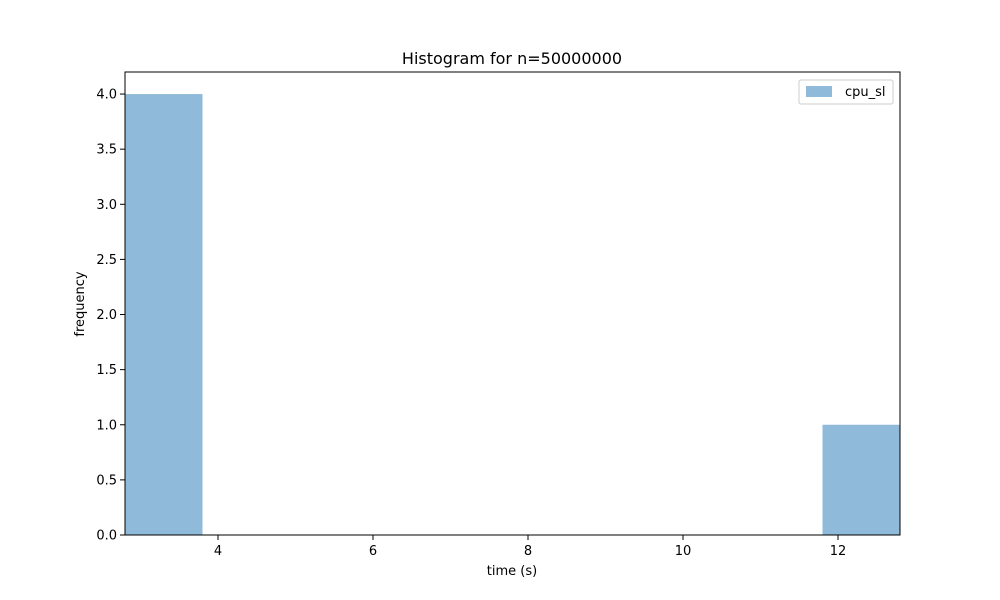  I want to click on y-tick-label: 4.0, so click(106, 95).